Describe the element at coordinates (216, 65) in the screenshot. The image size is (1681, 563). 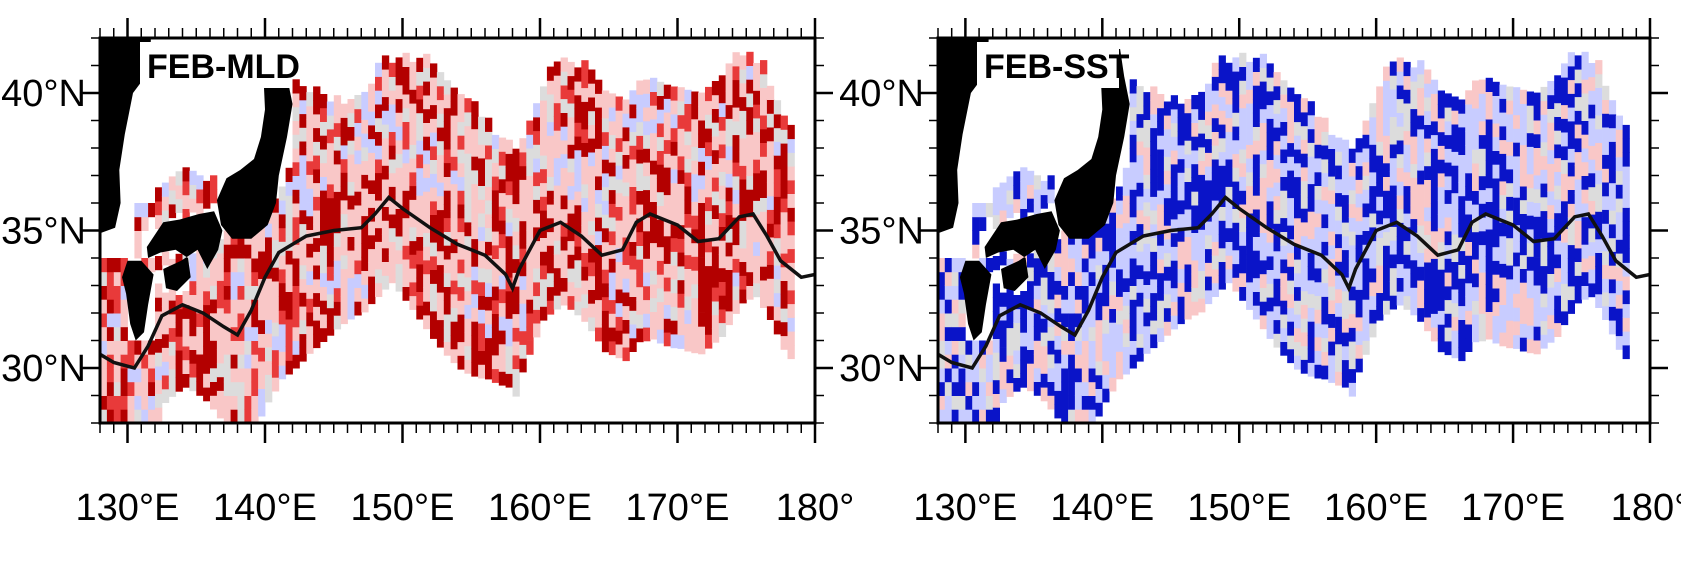
I see `panel-left-title-box` at that location.